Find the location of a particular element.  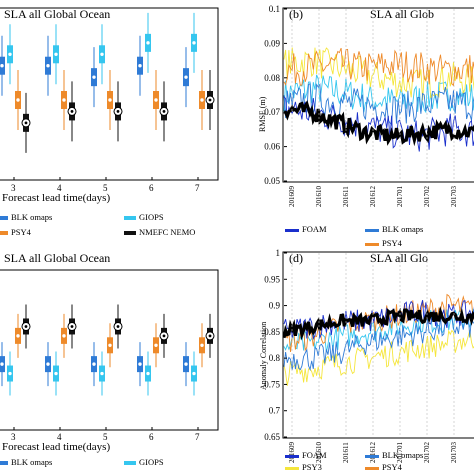

x-tick-label: 201702 is located at coordinates (427, 453).